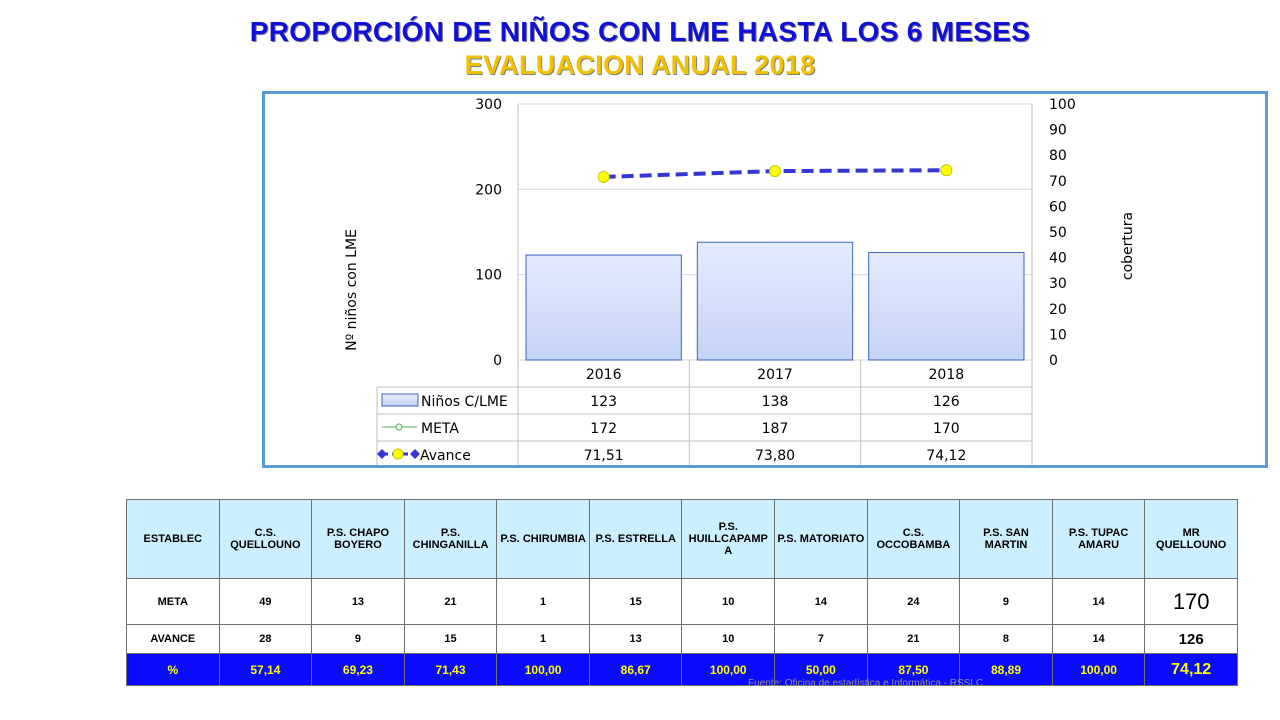 Image resolution: width=1280 pixels, height=720 pixels. Describe the element at coordinates (1058, 310) in the screenshot. I see `y2-axis-tick-label: 20` at that location.